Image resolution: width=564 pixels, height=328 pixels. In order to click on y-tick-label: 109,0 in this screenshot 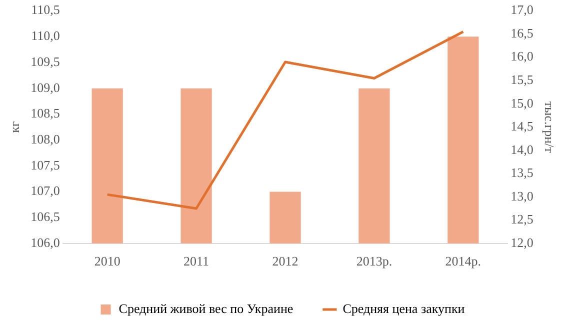, I will do `click(45, 87)`.